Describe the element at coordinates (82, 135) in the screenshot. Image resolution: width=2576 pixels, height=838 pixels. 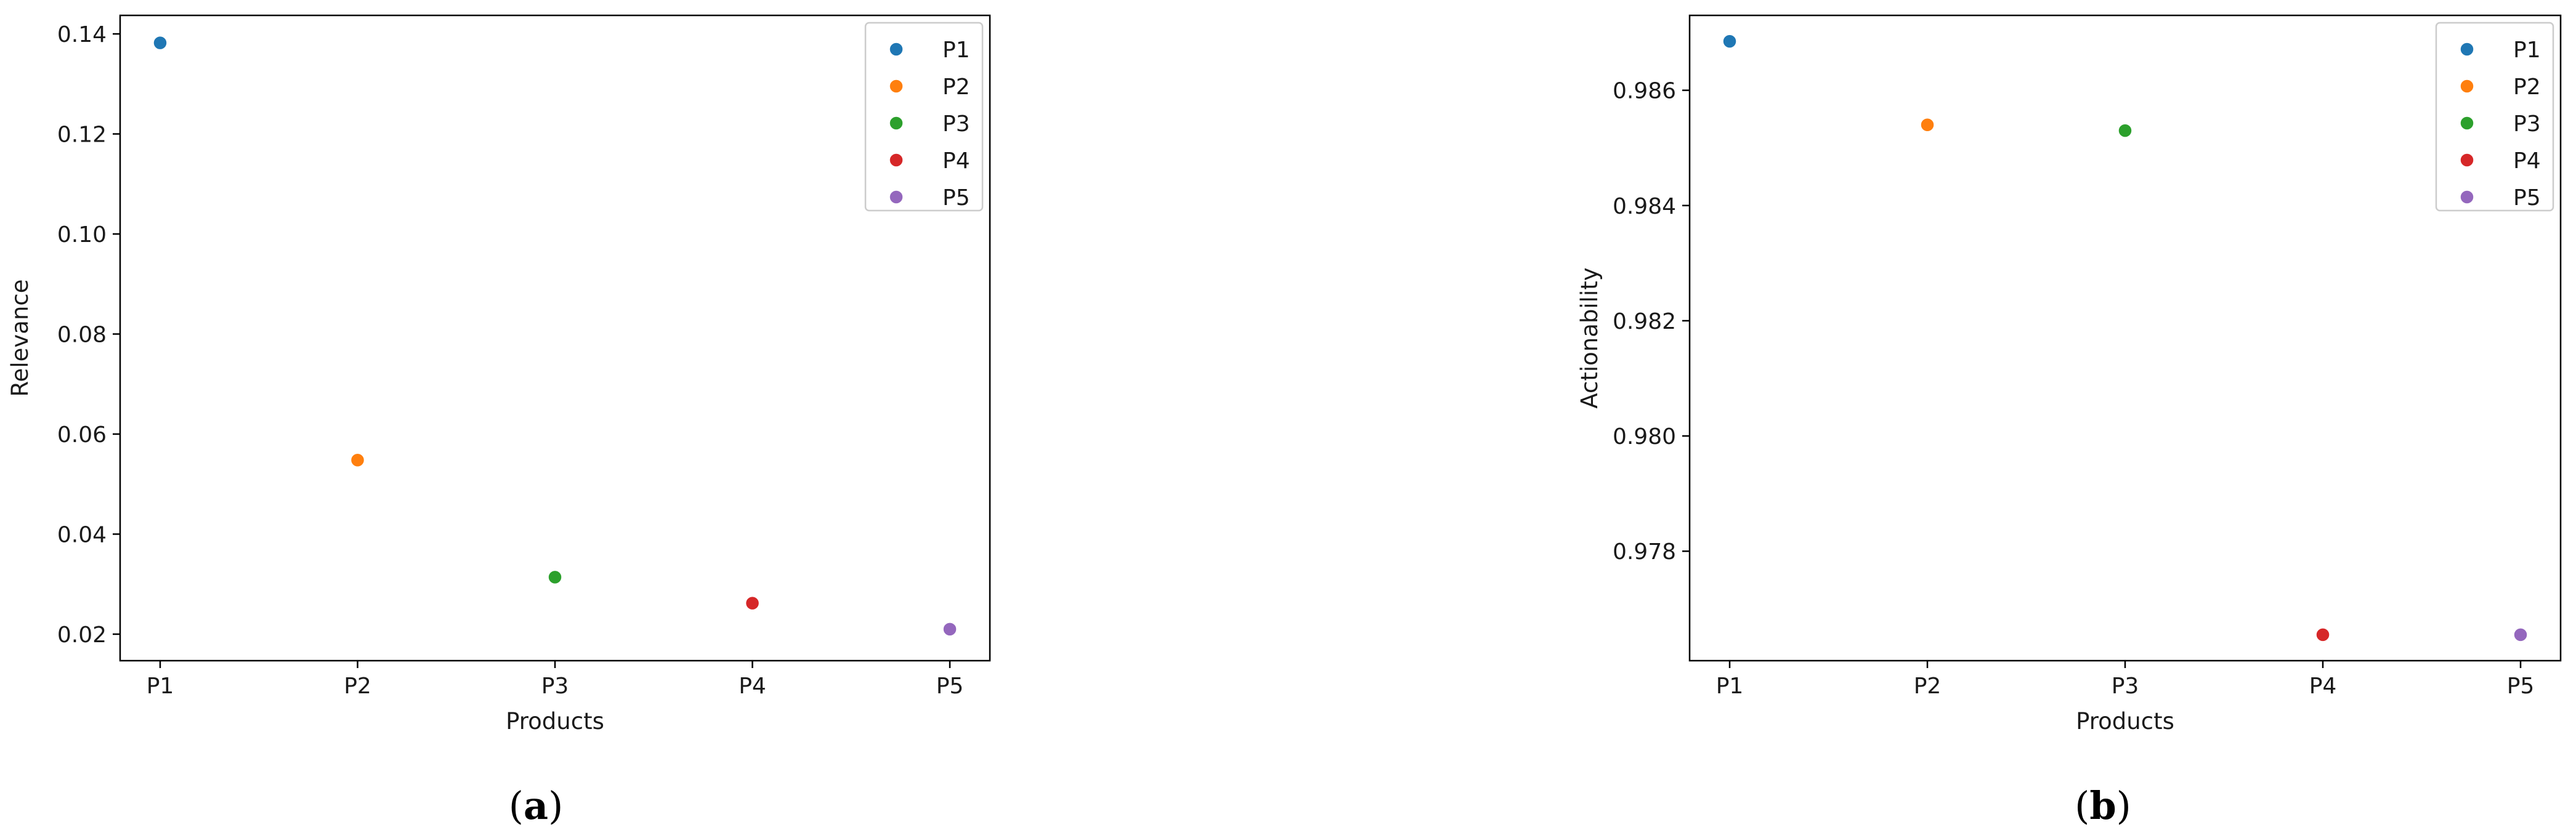
I see `y-tick-label: 0.12` at that location.